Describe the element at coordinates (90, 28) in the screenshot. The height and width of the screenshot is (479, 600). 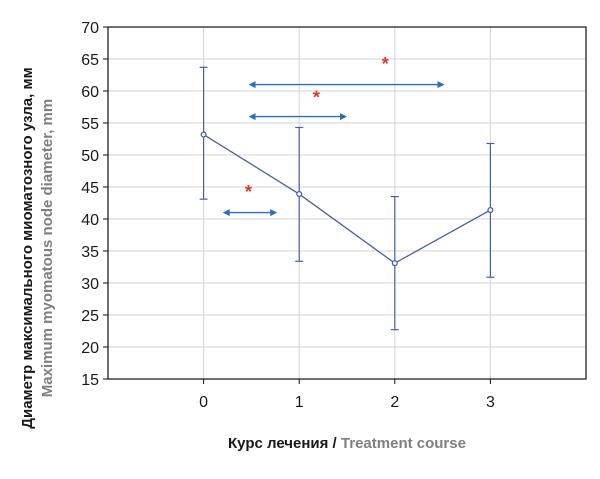
I see `y-tick-label: 70` at that location.